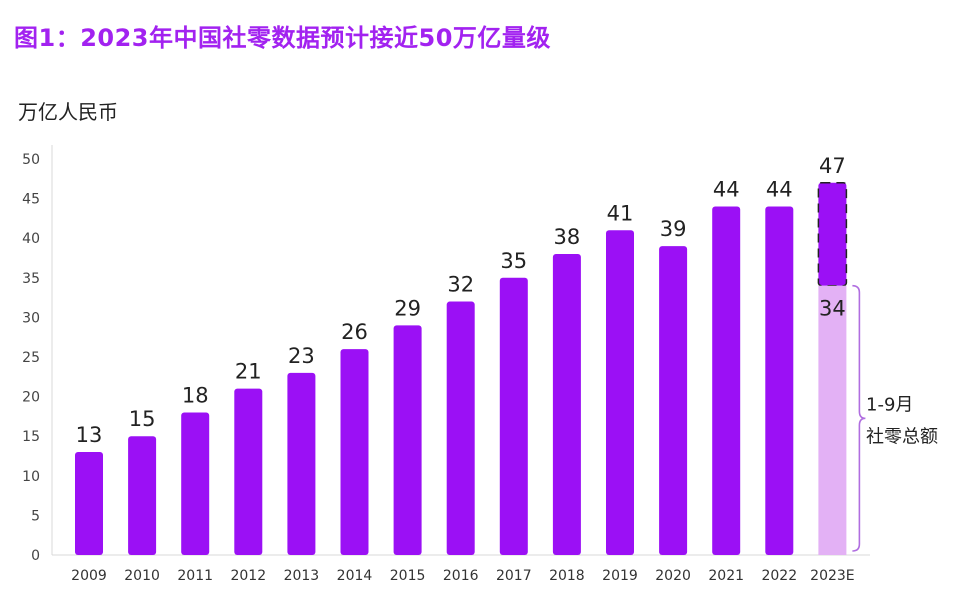 This screenshot has height=597, width=965. What do you see at coordinates (726, 576) in the screenshot?
I see `x-tick-label: 2021` at bounding box center [726, 576].